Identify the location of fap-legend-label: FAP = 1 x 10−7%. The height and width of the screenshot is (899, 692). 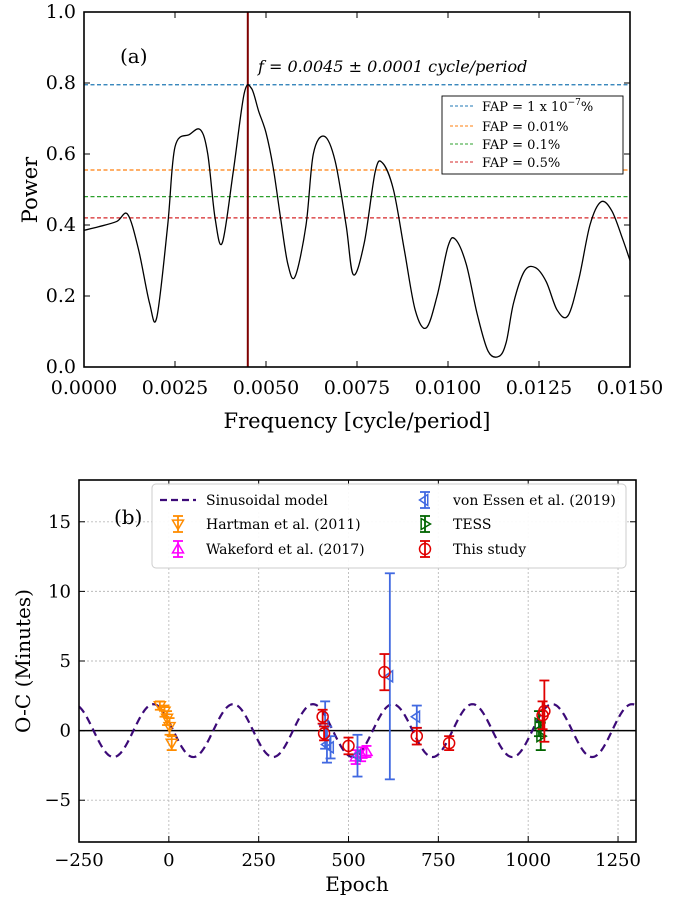
(537, 106).